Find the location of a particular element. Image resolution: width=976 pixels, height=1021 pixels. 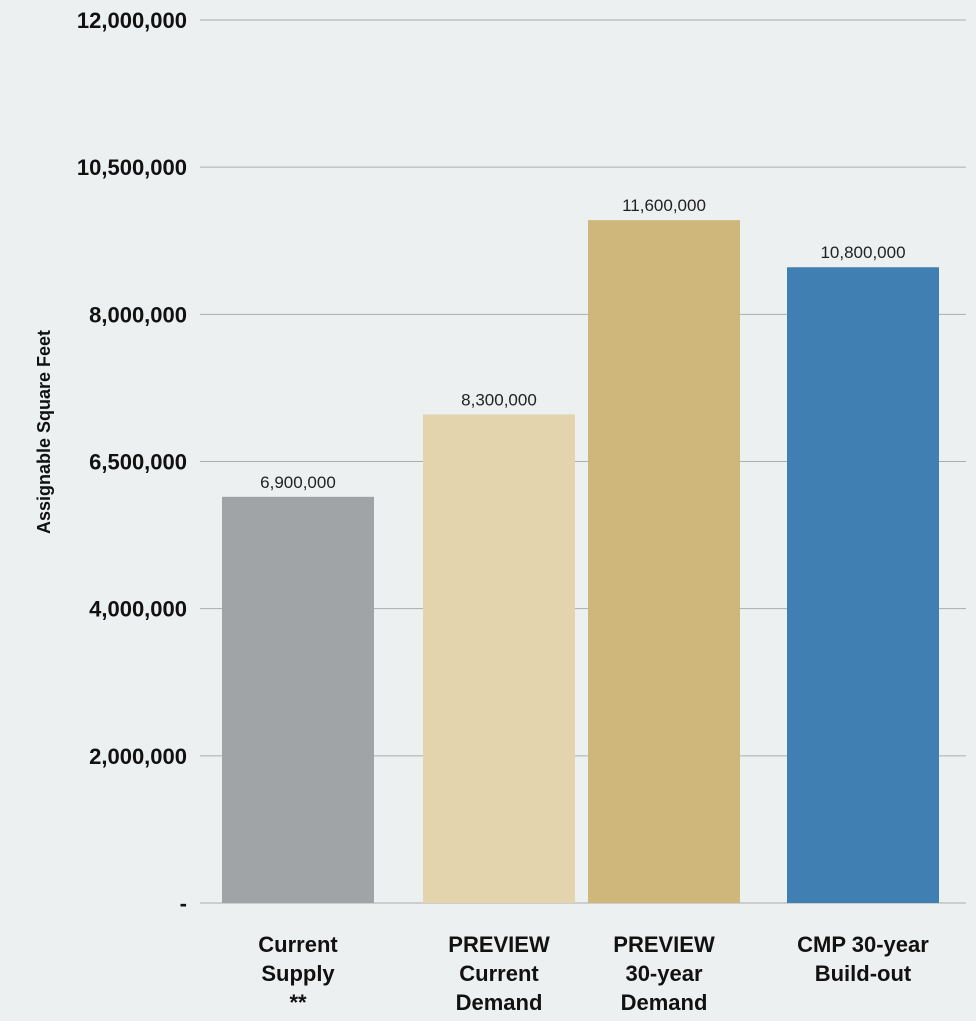

x-category-label: Current Supply ** is located at coordinates (298, 973).